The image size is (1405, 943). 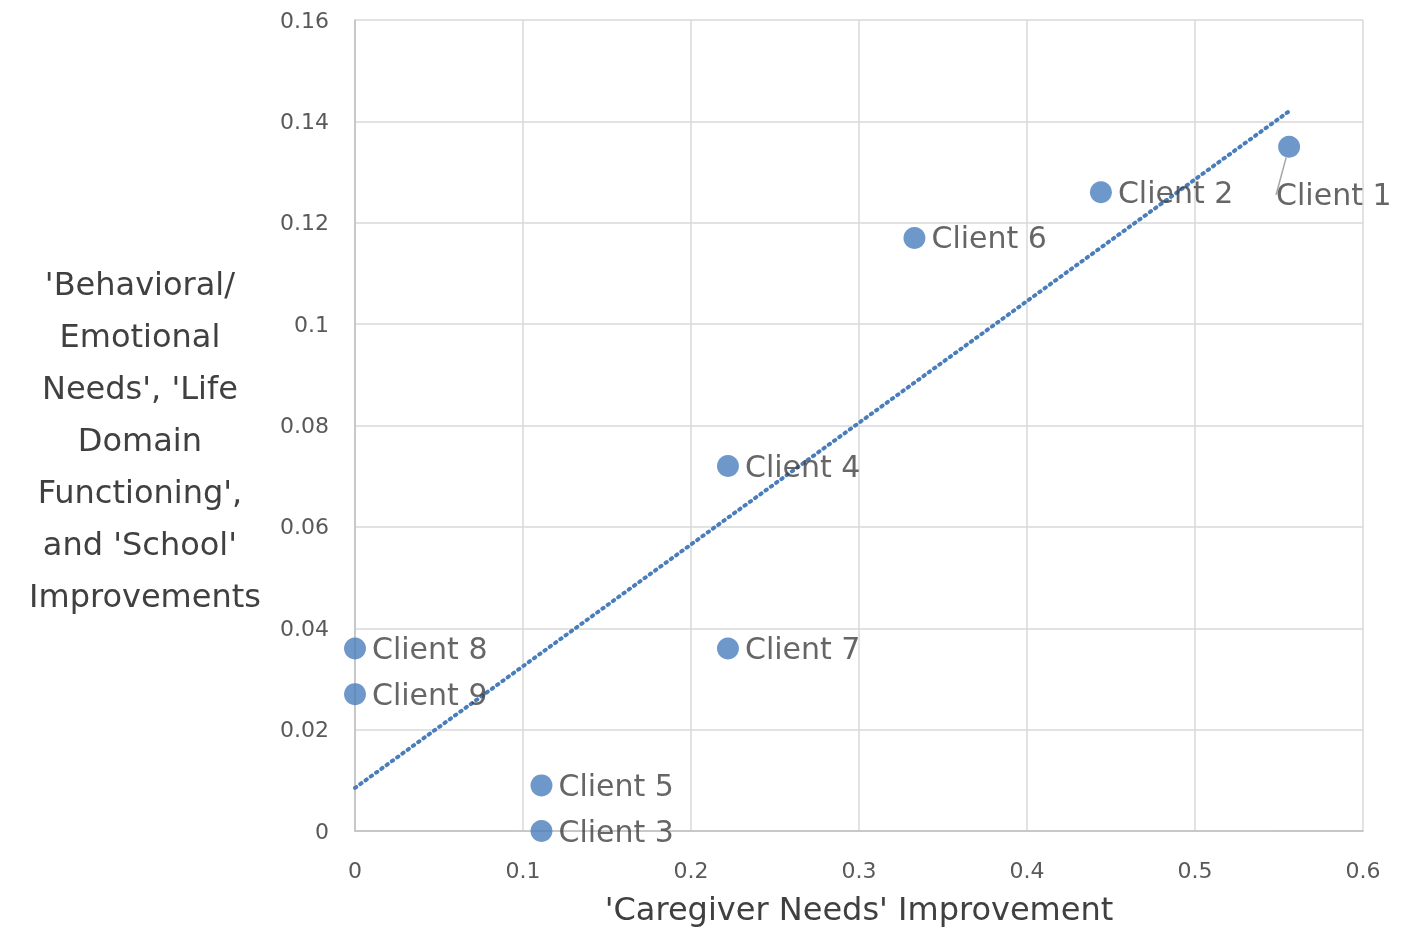 What do you see at coordinates (304, 628) in the screenshot?
I see `y-tick-label: 0.04` at bounding box center [304, 628].